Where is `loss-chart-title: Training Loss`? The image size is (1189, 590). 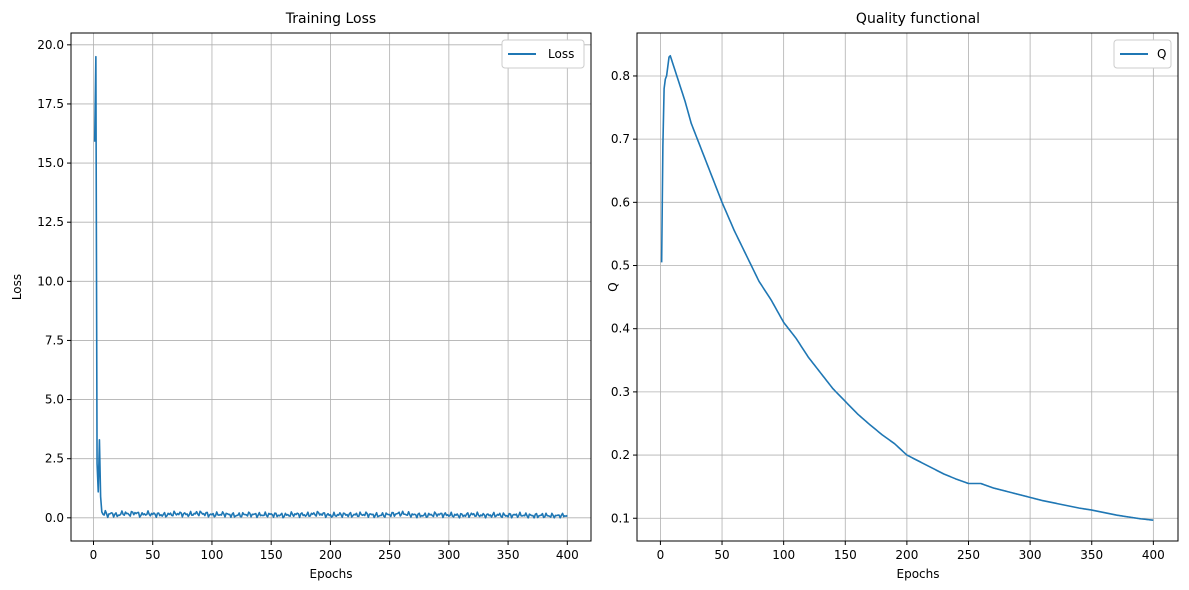 loss-chart-title: Training Loss is located at coordinates (330, 19).